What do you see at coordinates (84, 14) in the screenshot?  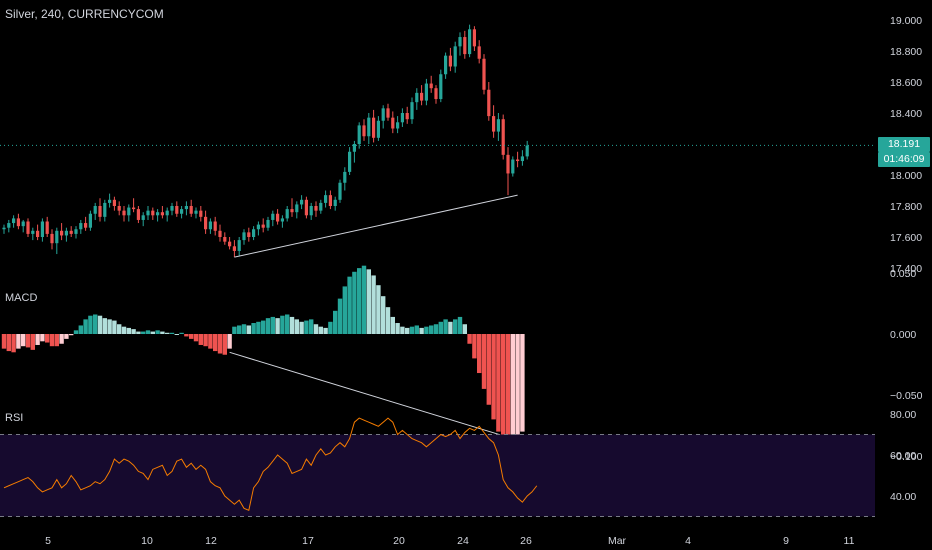 I see `symbol-title: Silver, 240, CURRENCYCOM` at bounding box center [84, 14].